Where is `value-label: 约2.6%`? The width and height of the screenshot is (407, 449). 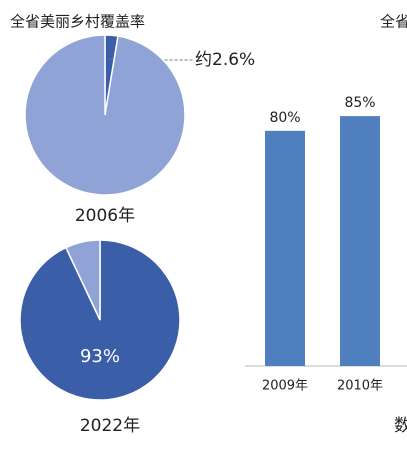 value-label: 约2.6% is located at coordinates (225, 60).